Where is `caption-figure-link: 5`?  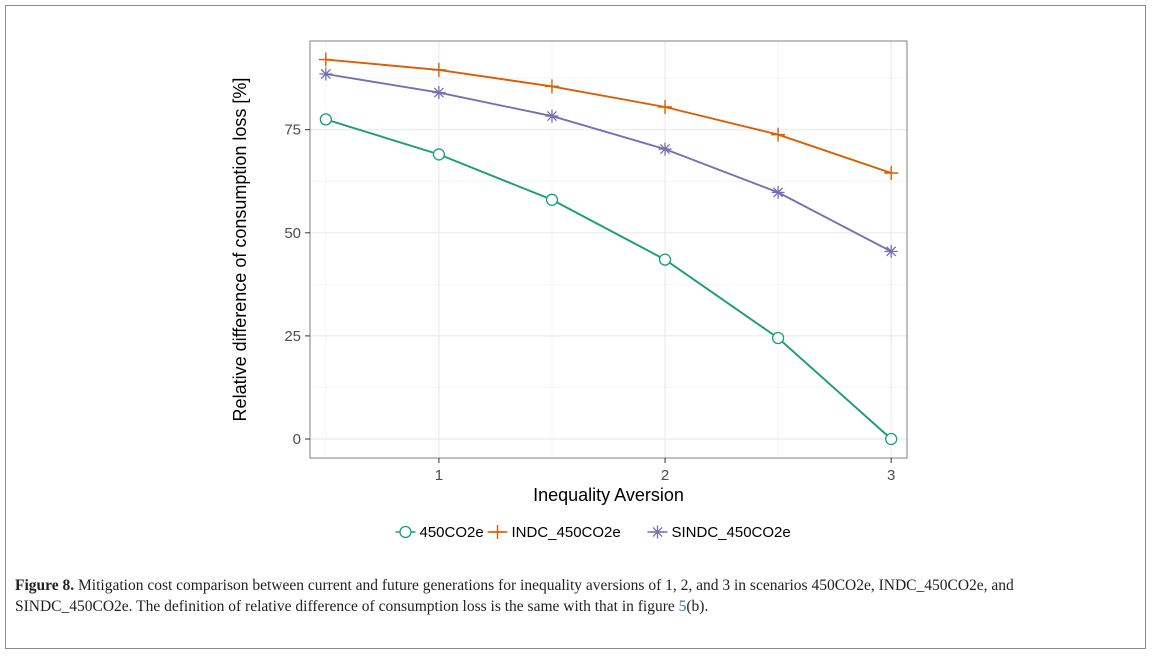 caption-figure-link: 5 is located at coordinates (682, 606).